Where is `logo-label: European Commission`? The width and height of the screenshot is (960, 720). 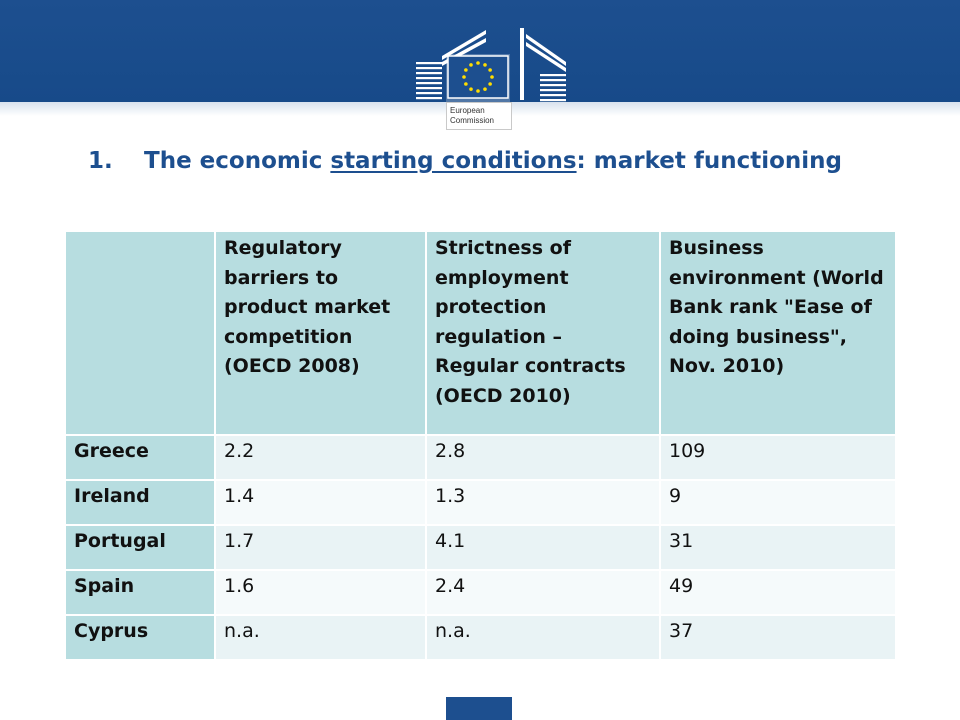 logo-label: European Commission is located at coordinates (479, 116).